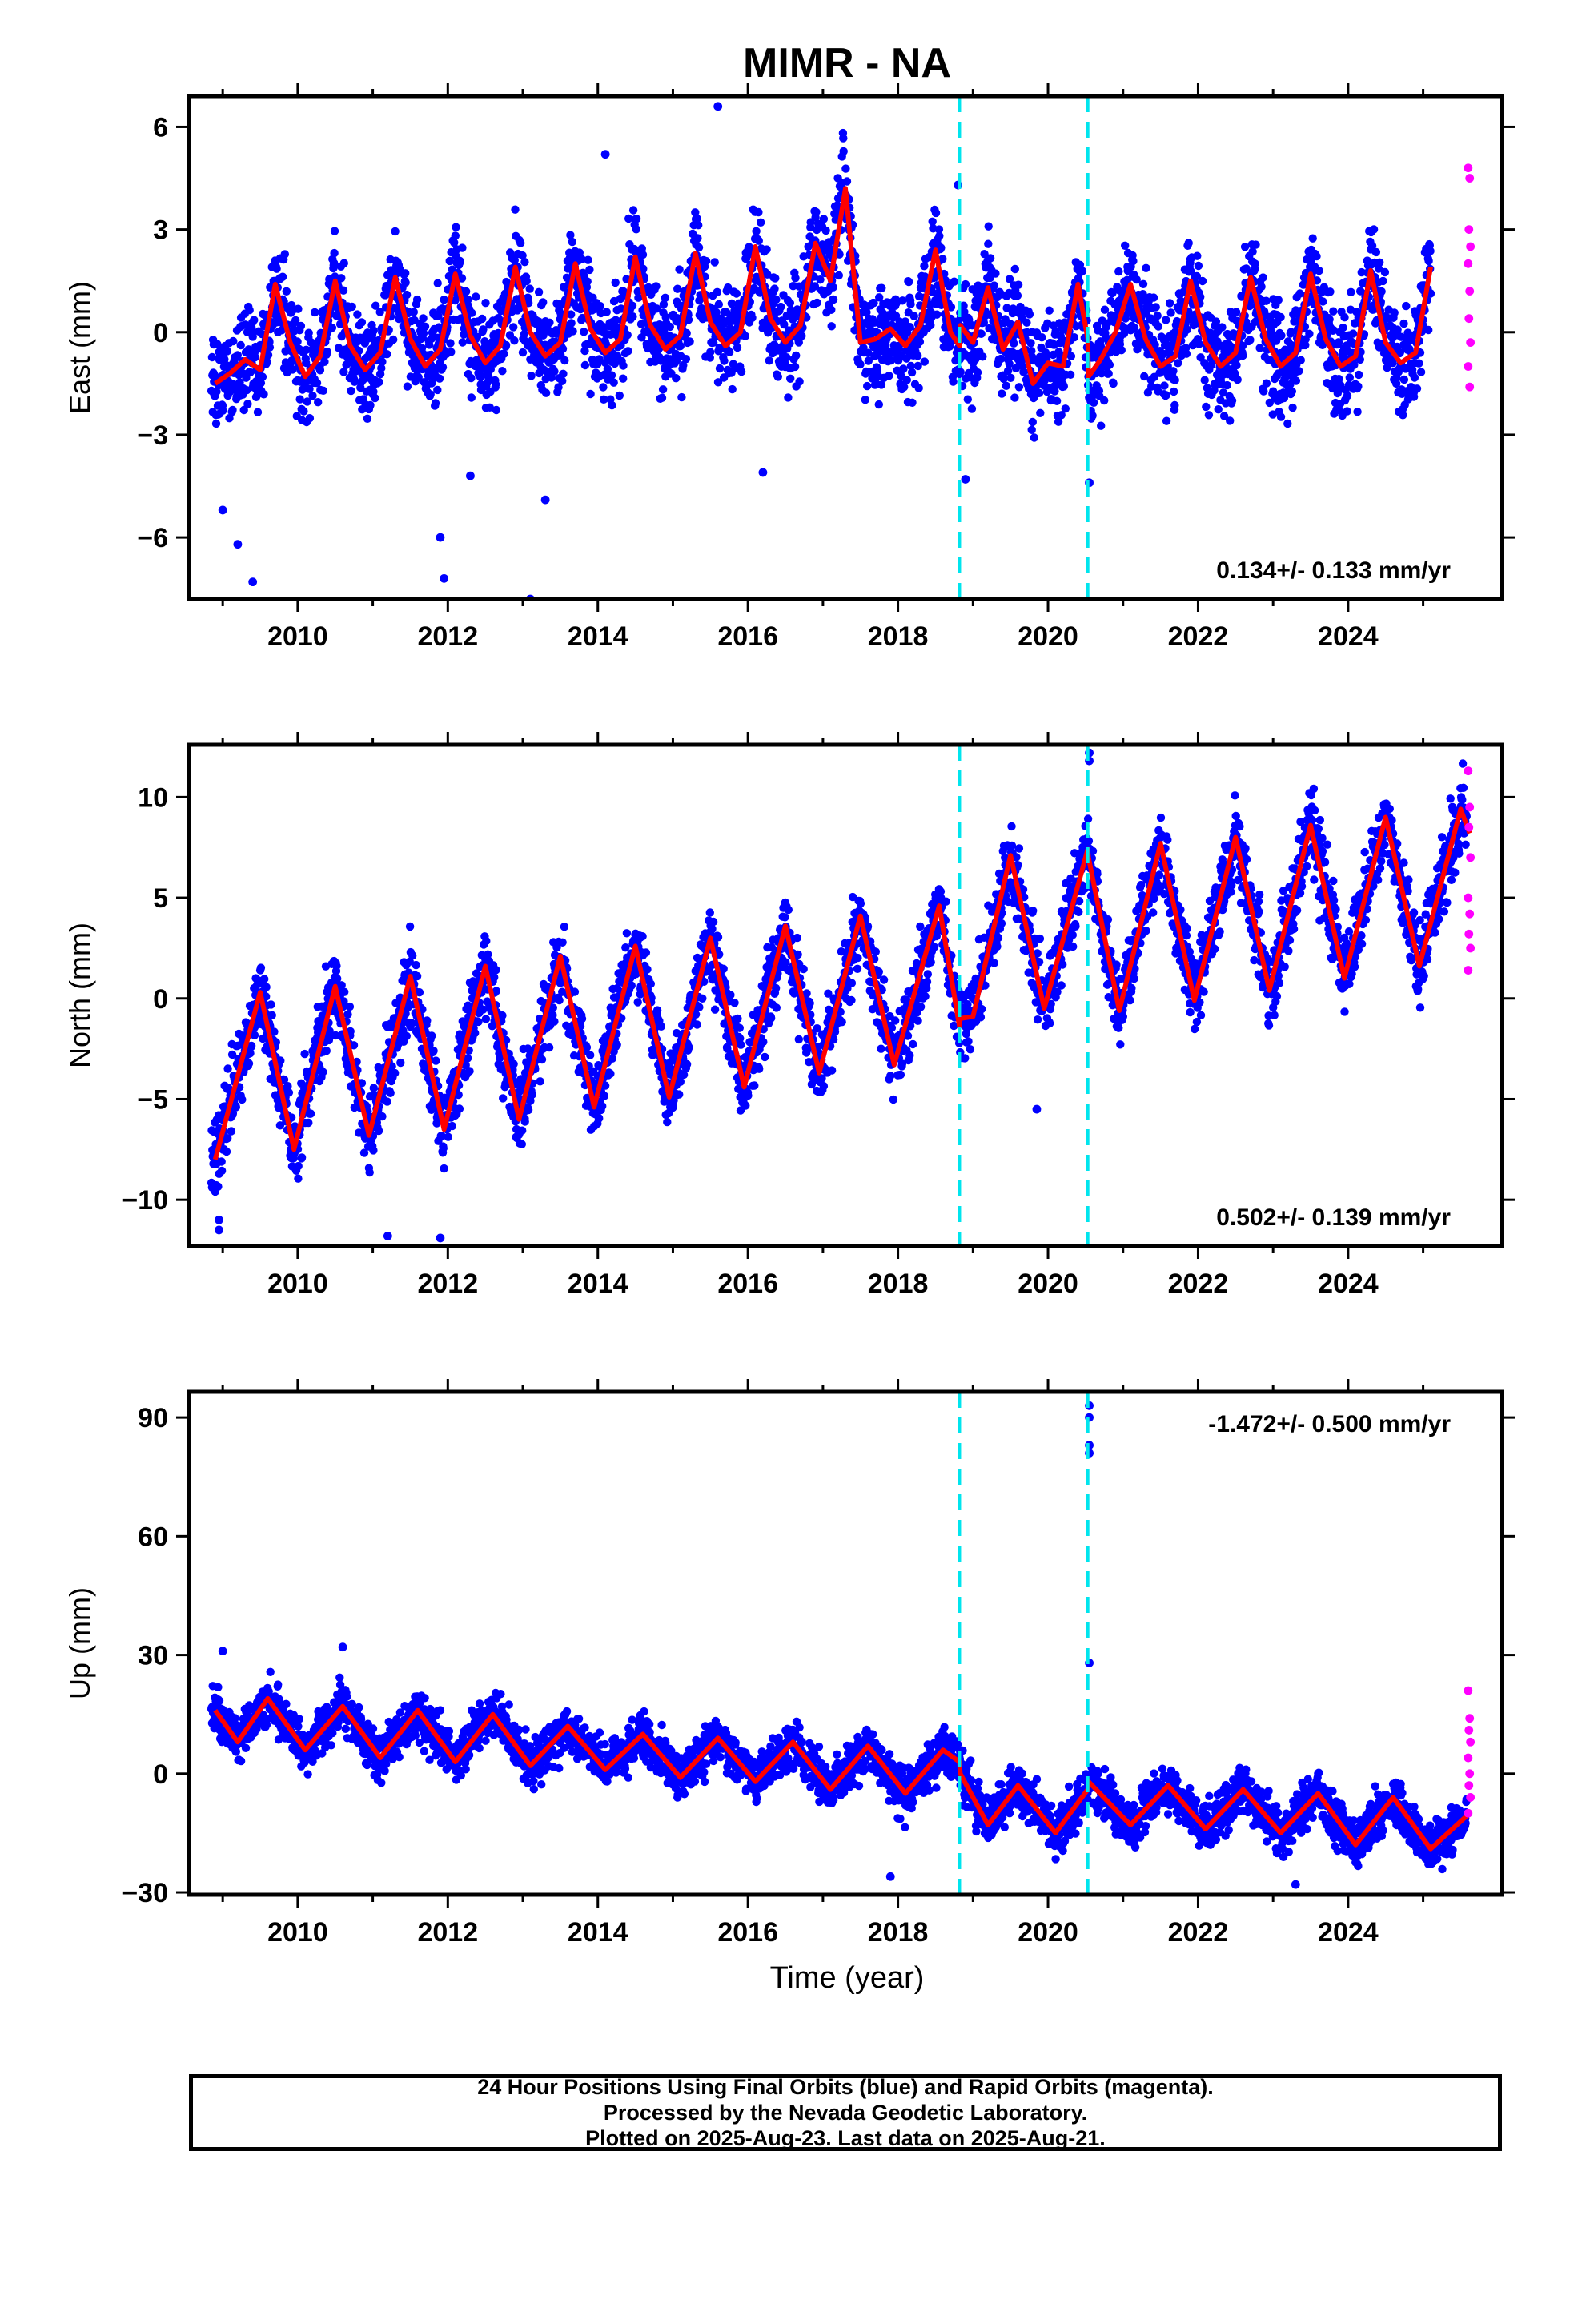 The image size is (1582, 2324). I want to click on x-tick-label: 2014, so click(598, 636).